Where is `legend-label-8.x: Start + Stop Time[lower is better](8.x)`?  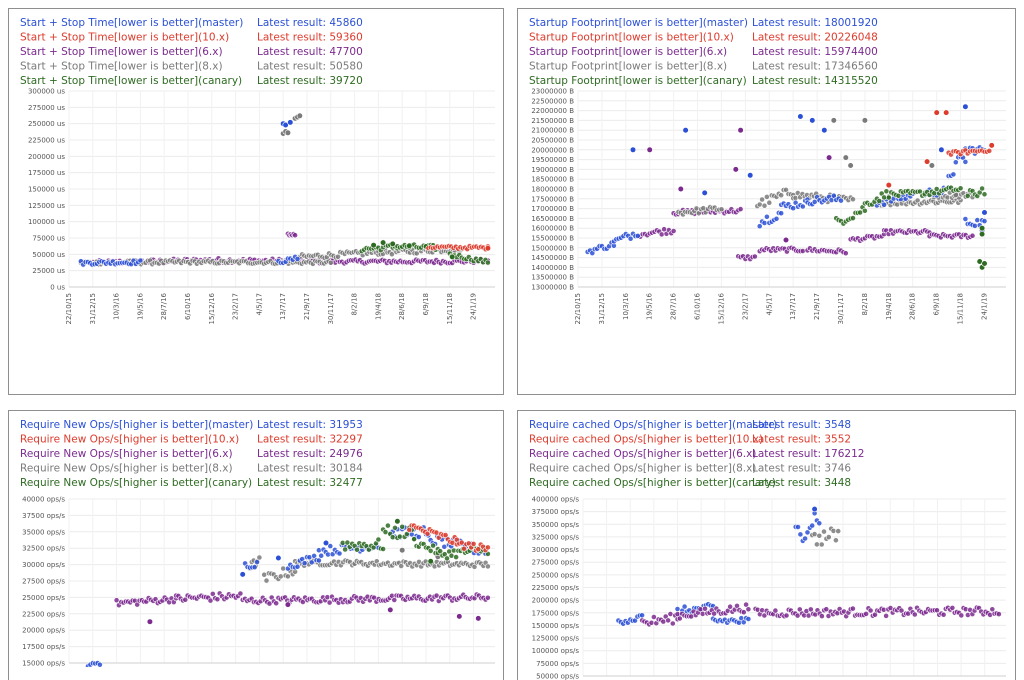
legend-label-8.x: Start + Stop Time[lower is better](8.x) is located at coordinates (121, 67).